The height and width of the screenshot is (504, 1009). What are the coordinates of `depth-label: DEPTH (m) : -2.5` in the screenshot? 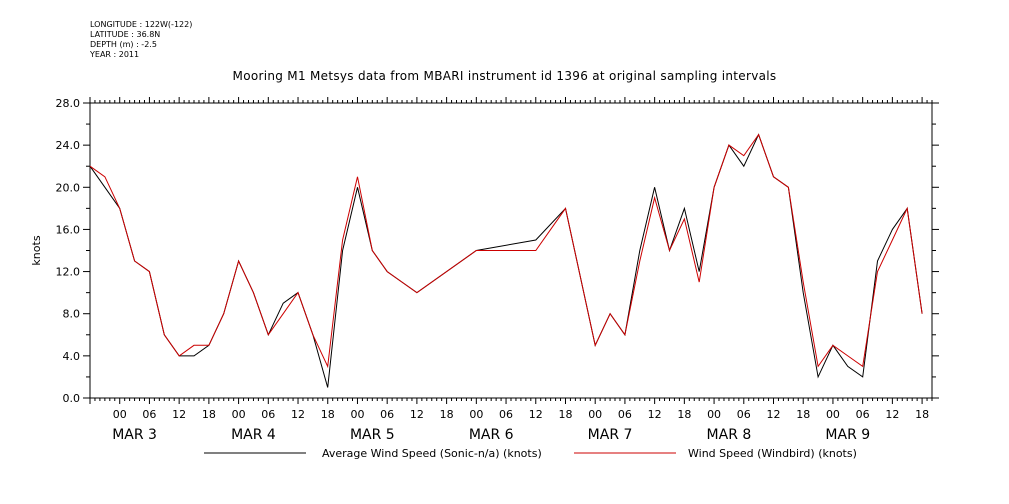 It's located at (123, 44).